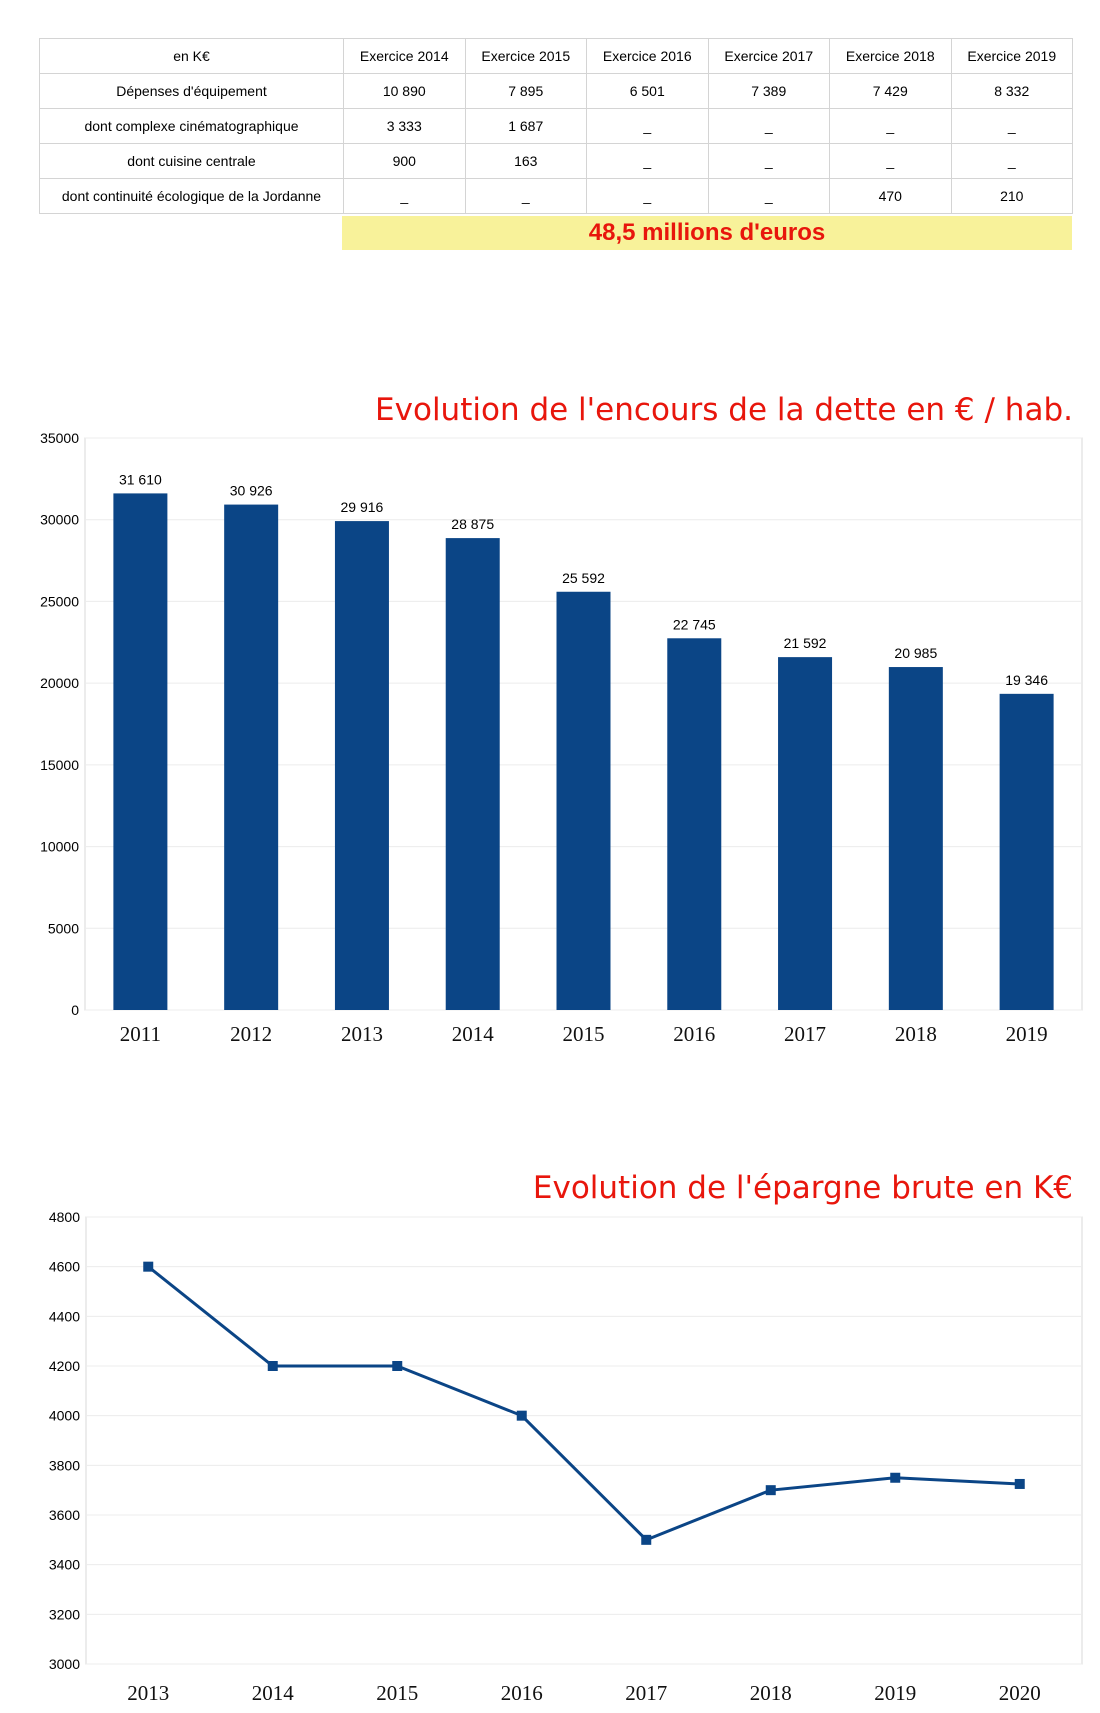  What do you see at coordinates (525, 126) in the screenshot?
I see `table-cell: 1 687` at bounding box center [525, 126].